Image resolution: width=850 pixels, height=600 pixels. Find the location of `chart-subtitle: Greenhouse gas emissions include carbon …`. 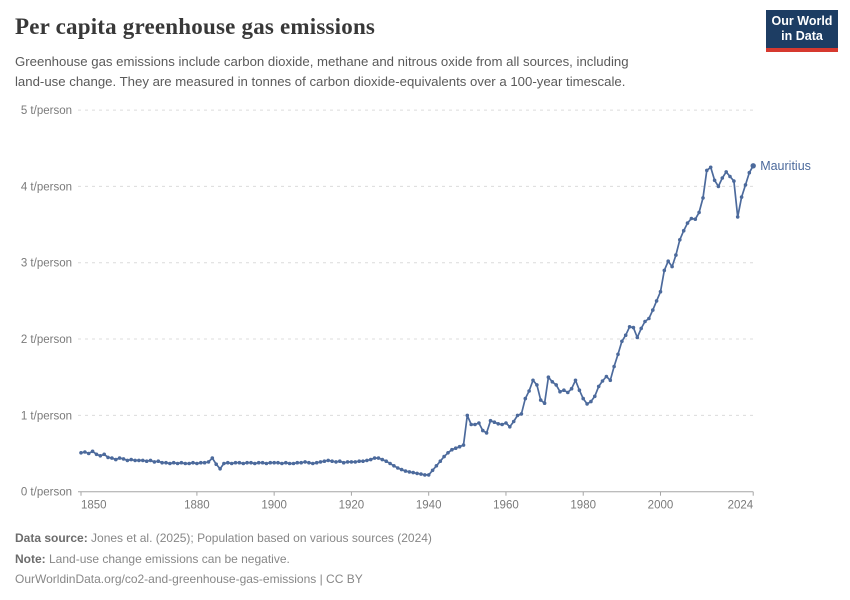

chart-subtitle: Greenhouse gas emissions include carbon … is located at coordinates (322, 71).